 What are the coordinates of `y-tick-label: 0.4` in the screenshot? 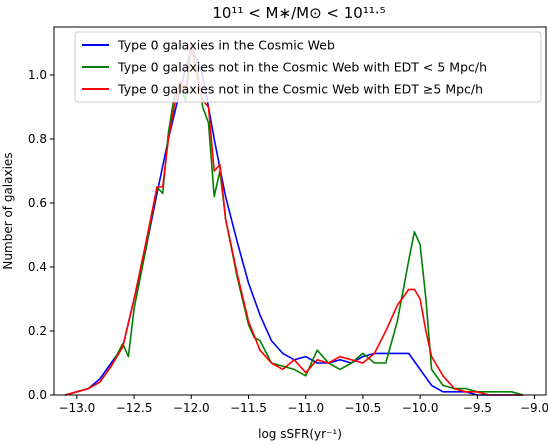 It's located at (37, 267).